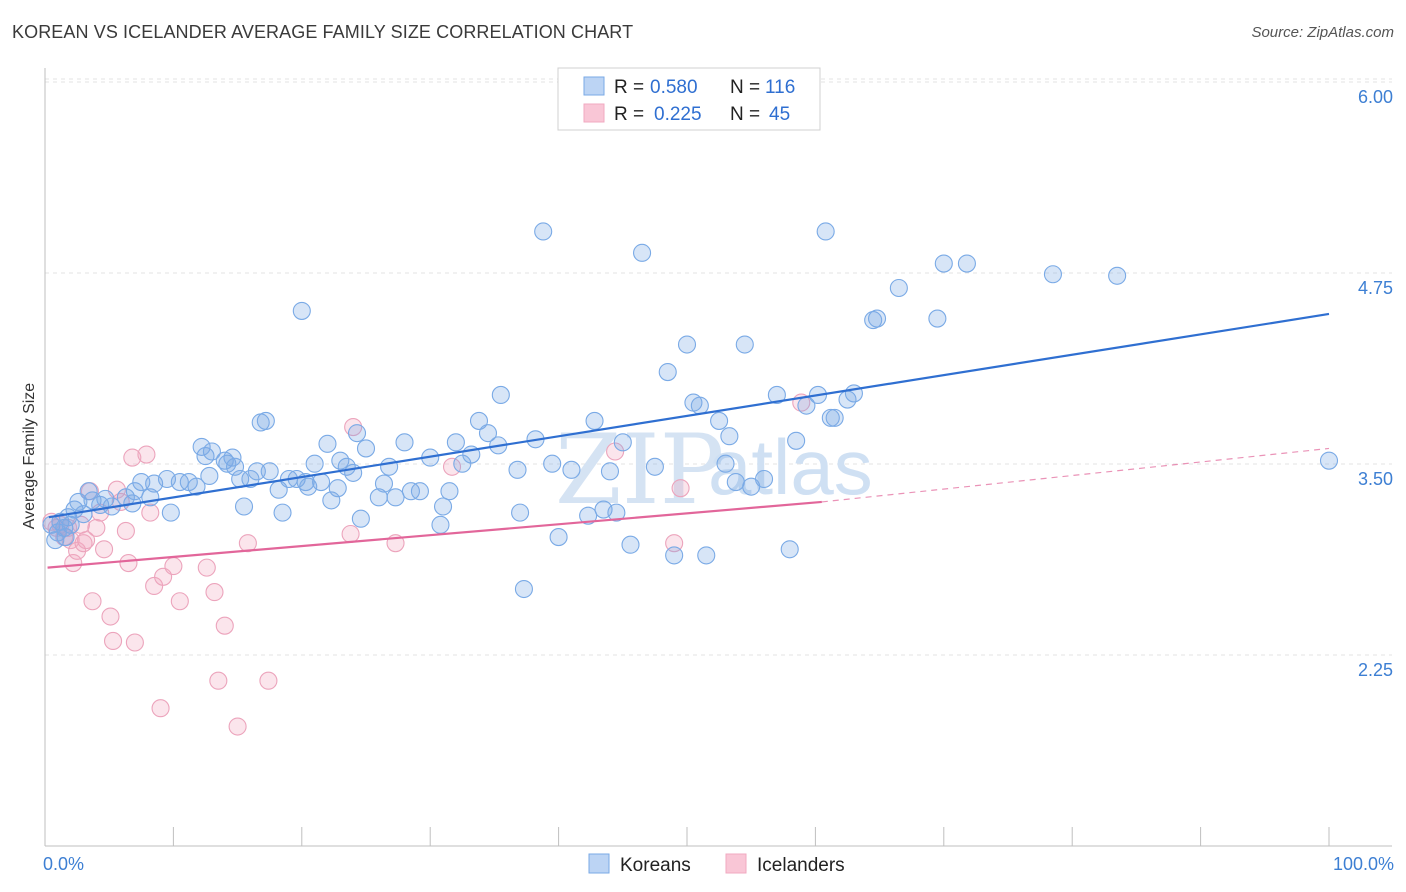 The height and width of the screenshot is (892, 1406). I want to click on y-axis-tick-labels: 6.00 4.75 3.50 2.25, so click(1375, 383).